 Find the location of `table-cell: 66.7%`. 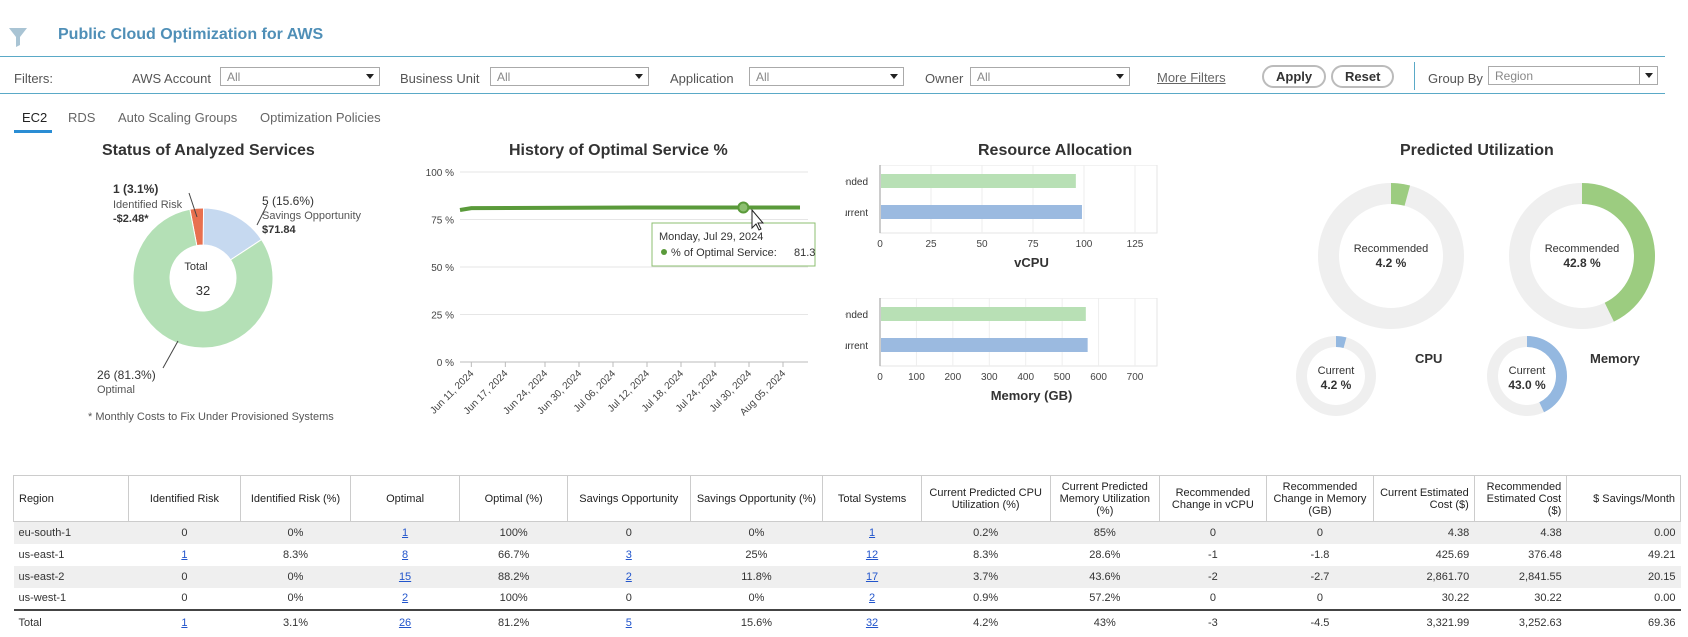

table-cell: 66.7% is located at coordinates (514, 554).